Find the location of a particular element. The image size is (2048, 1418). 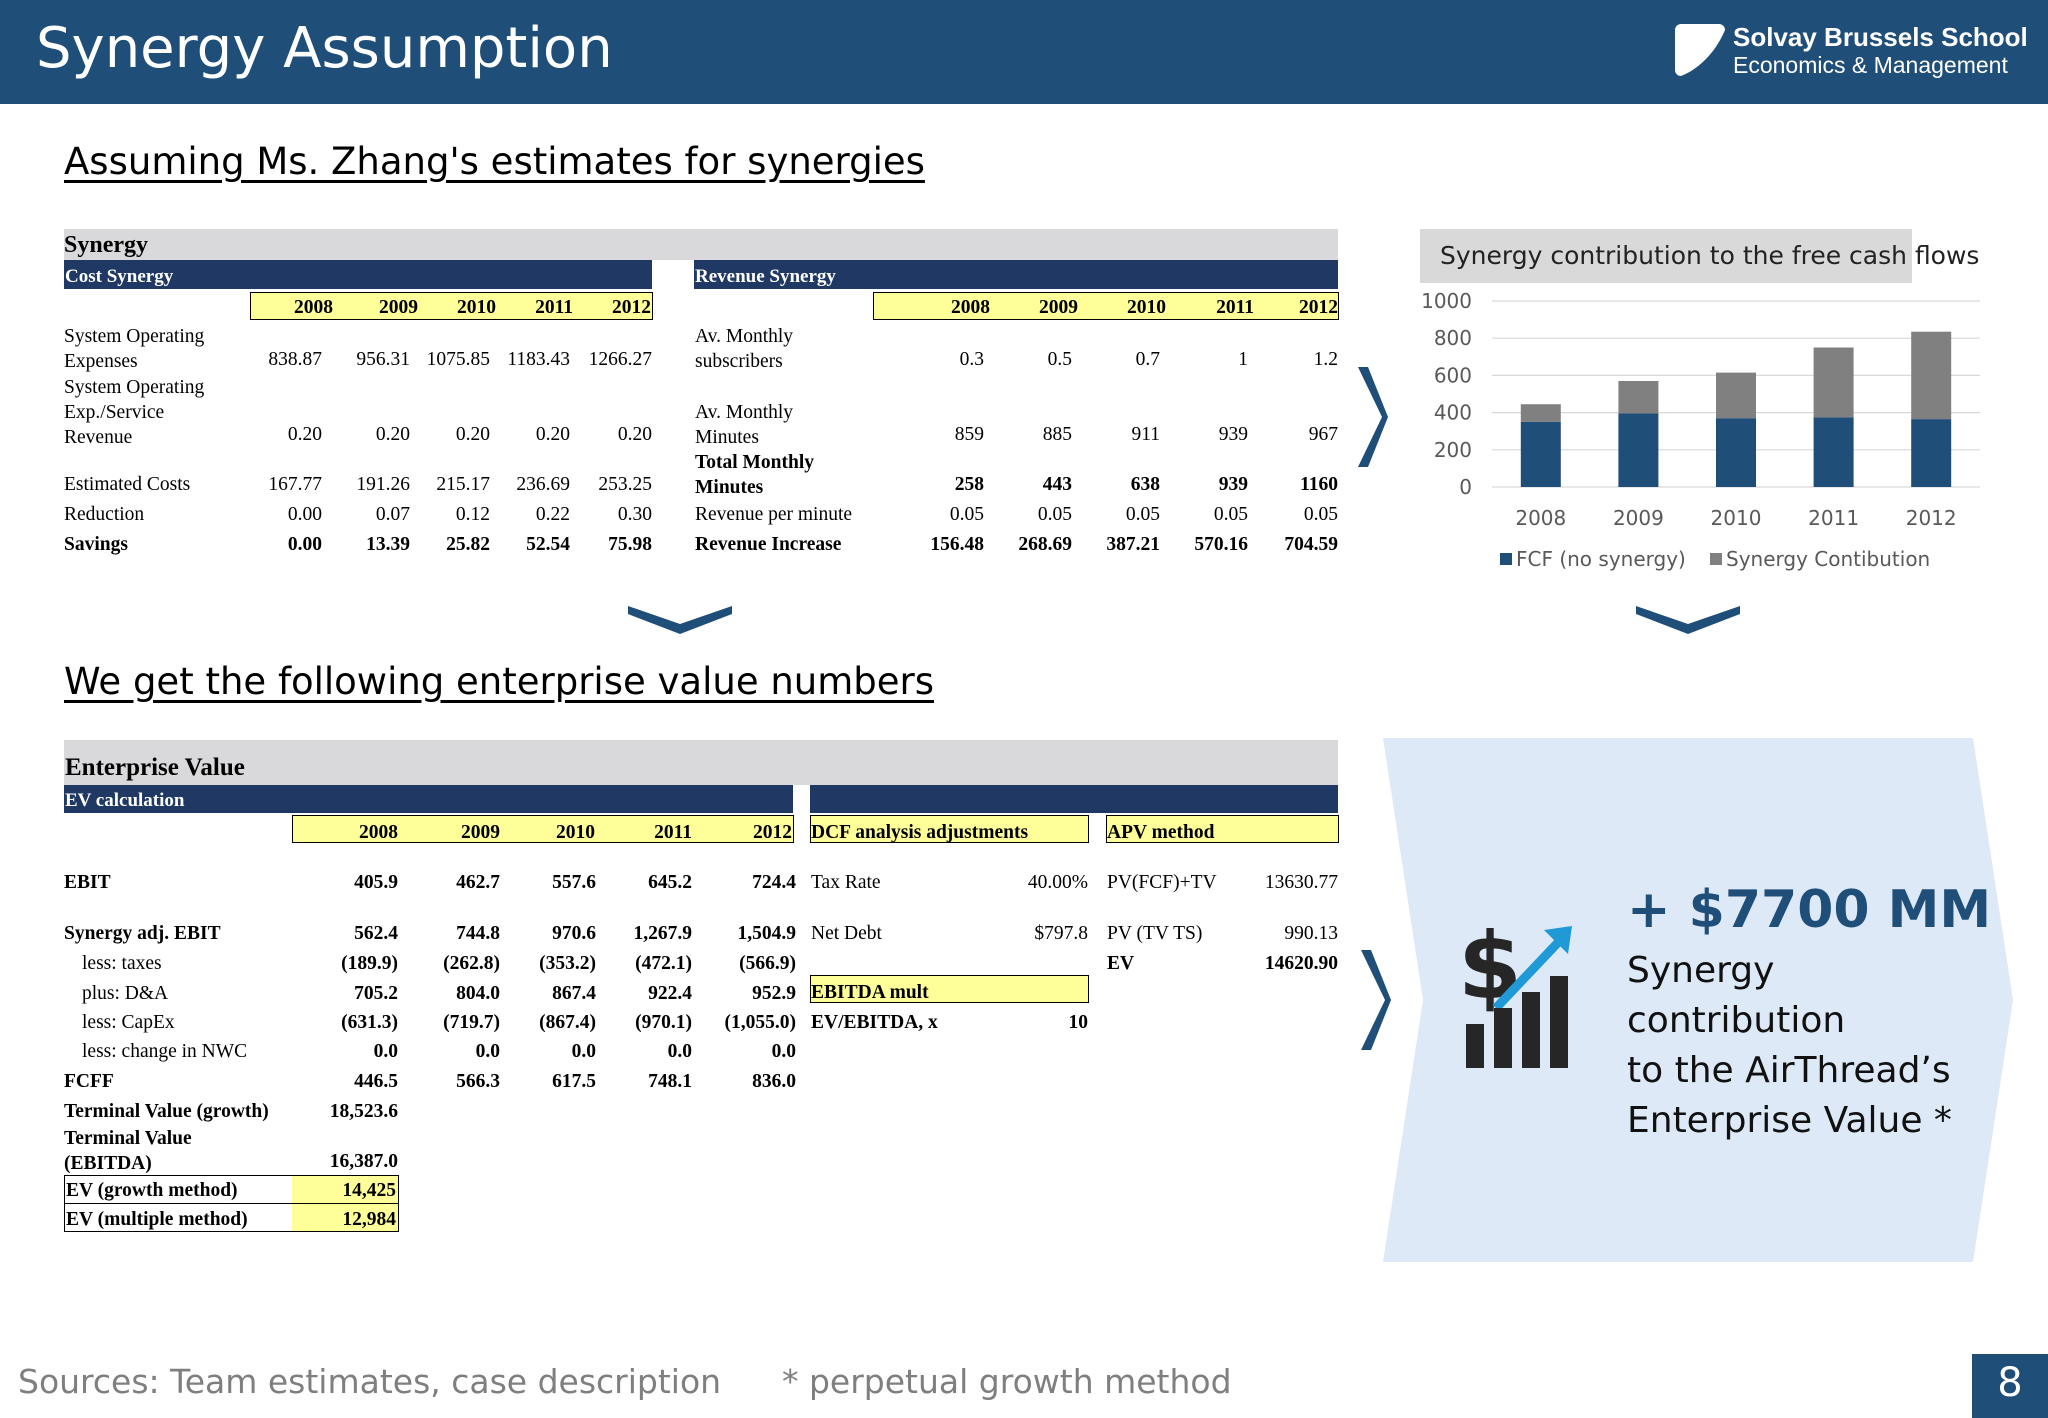

callout-value: + $7700 MM is located at coordinates (1809, 910).